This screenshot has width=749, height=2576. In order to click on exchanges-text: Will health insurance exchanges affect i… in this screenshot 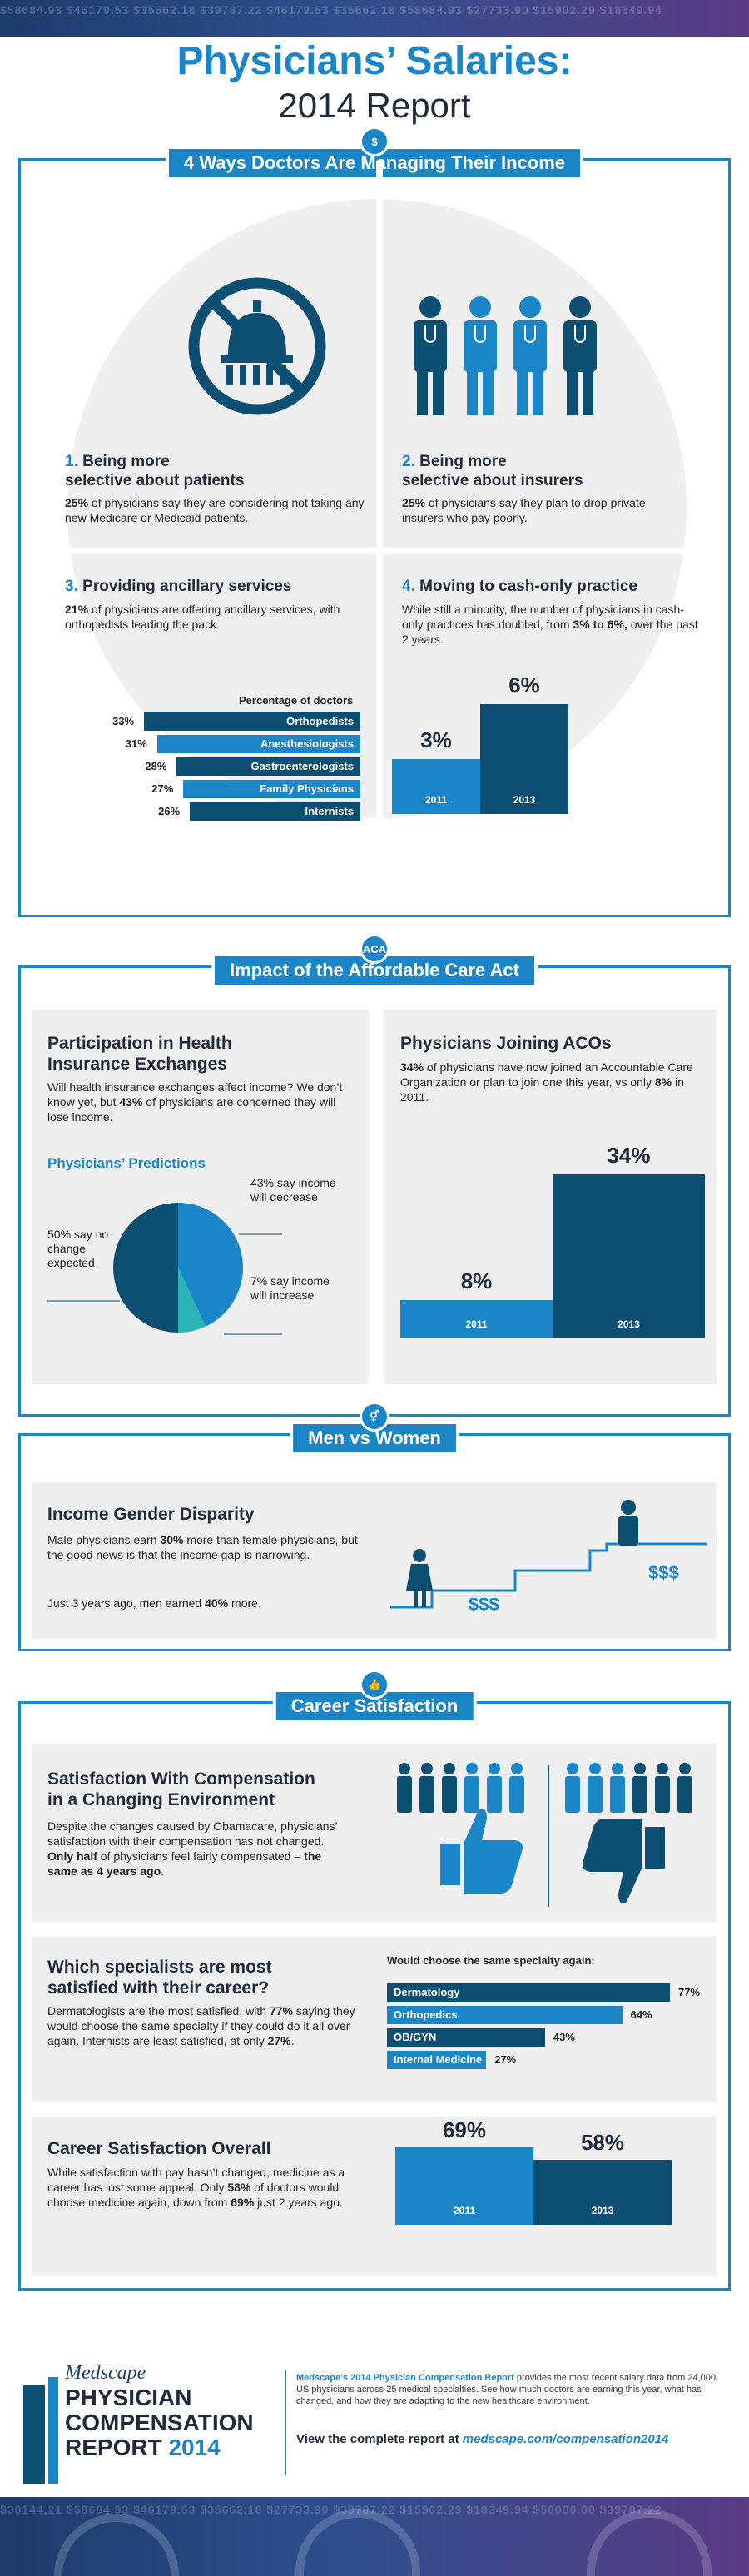, I will do `click(195, 1102)`.